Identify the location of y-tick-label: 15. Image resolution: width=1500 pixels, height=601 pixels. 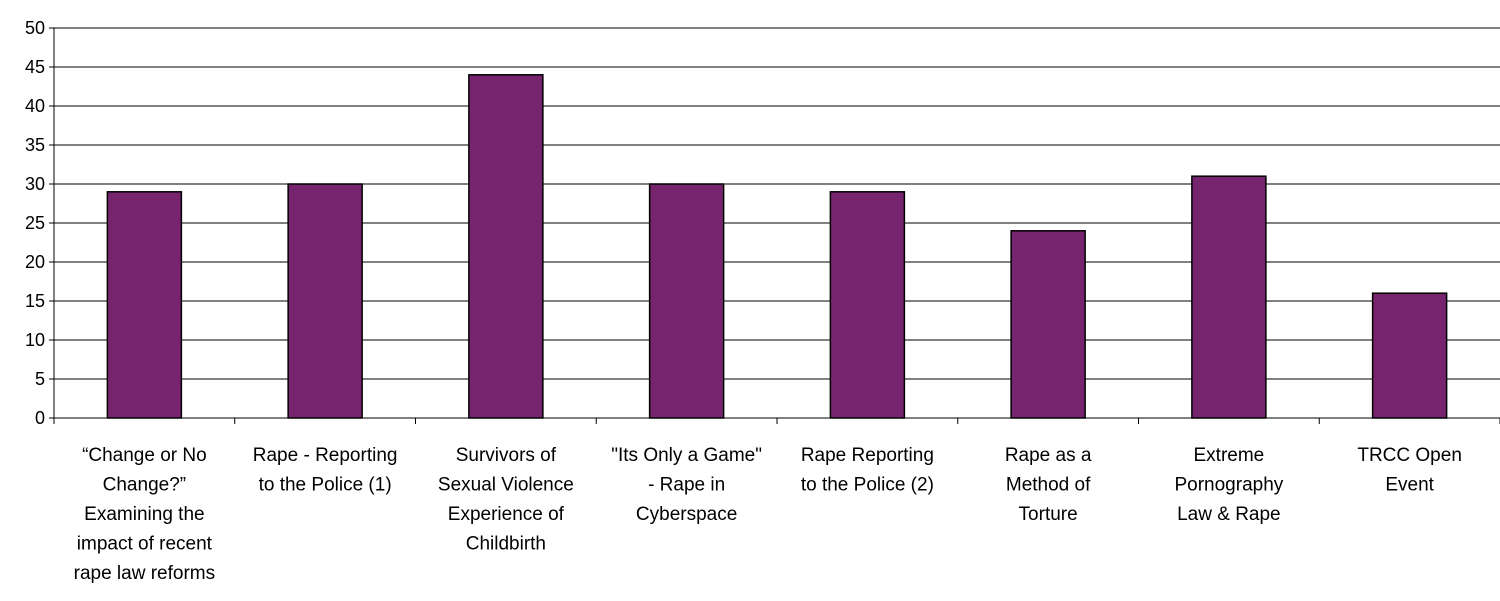
(35, 301).